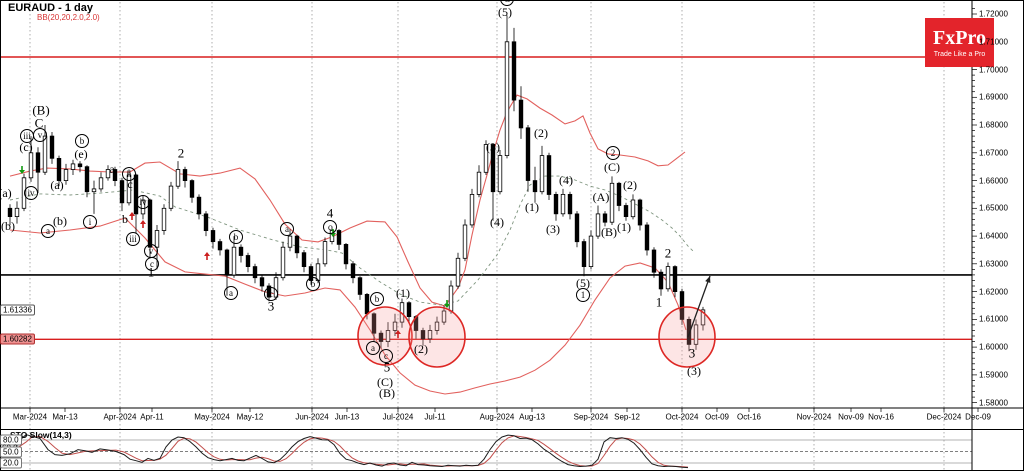  I want to click on sto-k-line, so click(348, 451).